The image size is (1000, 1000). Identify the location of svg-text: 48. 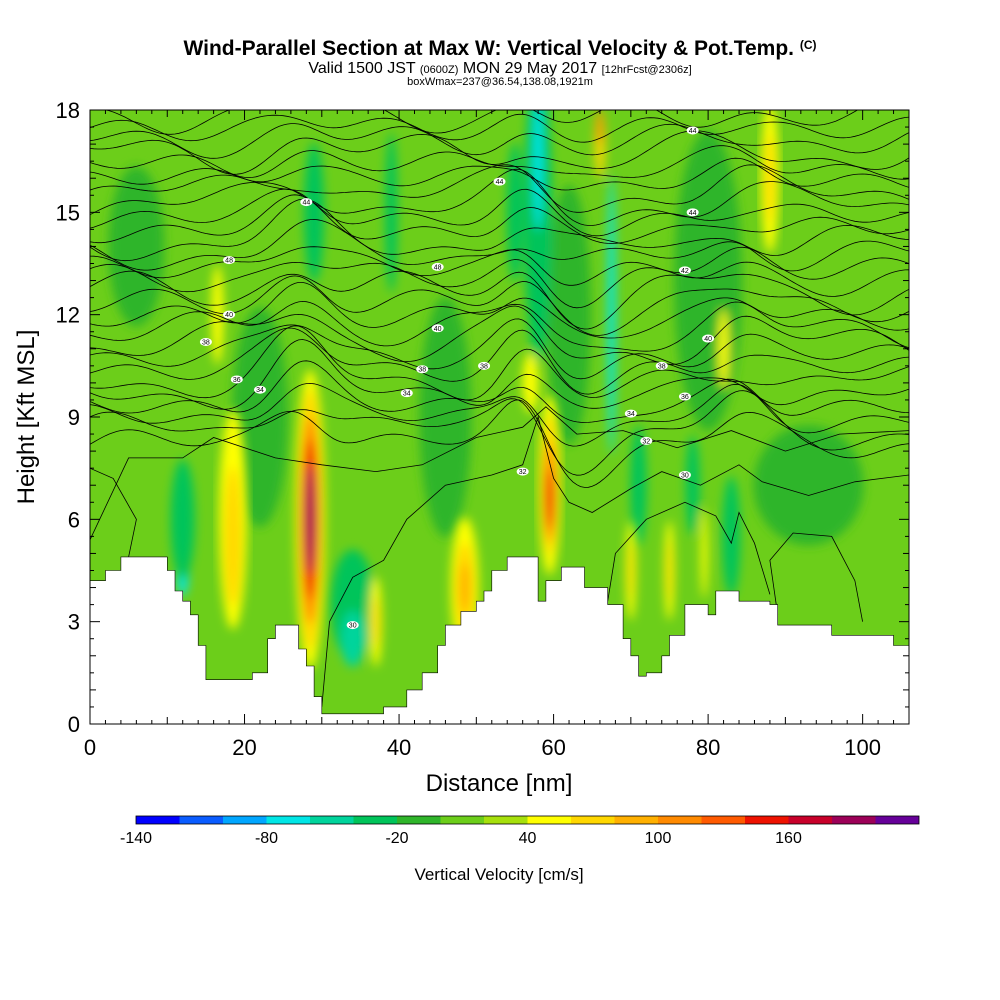
(229, 261).